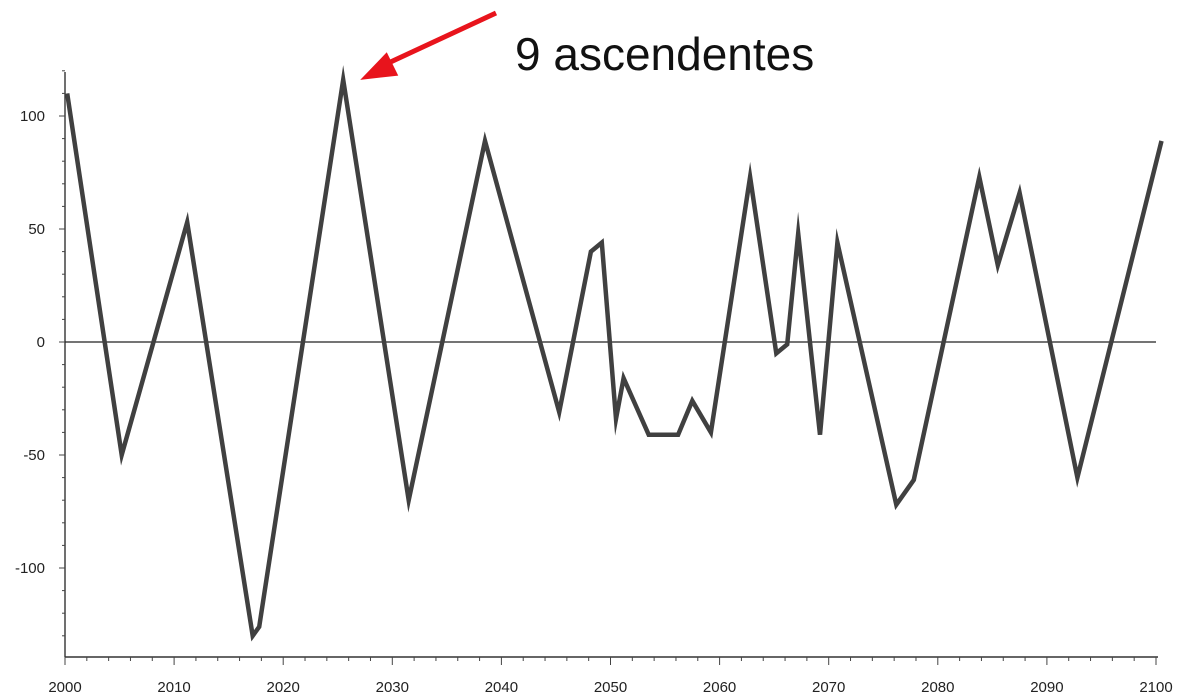 The image size is (1182, 697). What do you see at coordinates (439, 39) in the screenshot?
I see `annotation-arrow-shaft` at bounding box center [439, 39].